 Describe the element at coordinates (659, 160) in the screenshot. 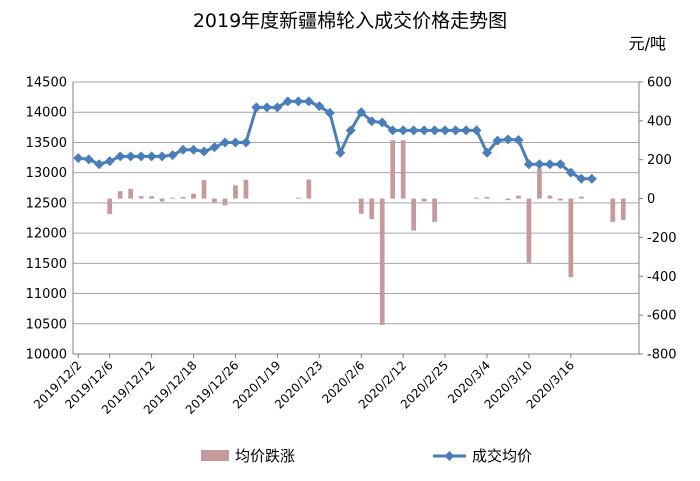

I see `right-axis-tick-label: 200` at that location.